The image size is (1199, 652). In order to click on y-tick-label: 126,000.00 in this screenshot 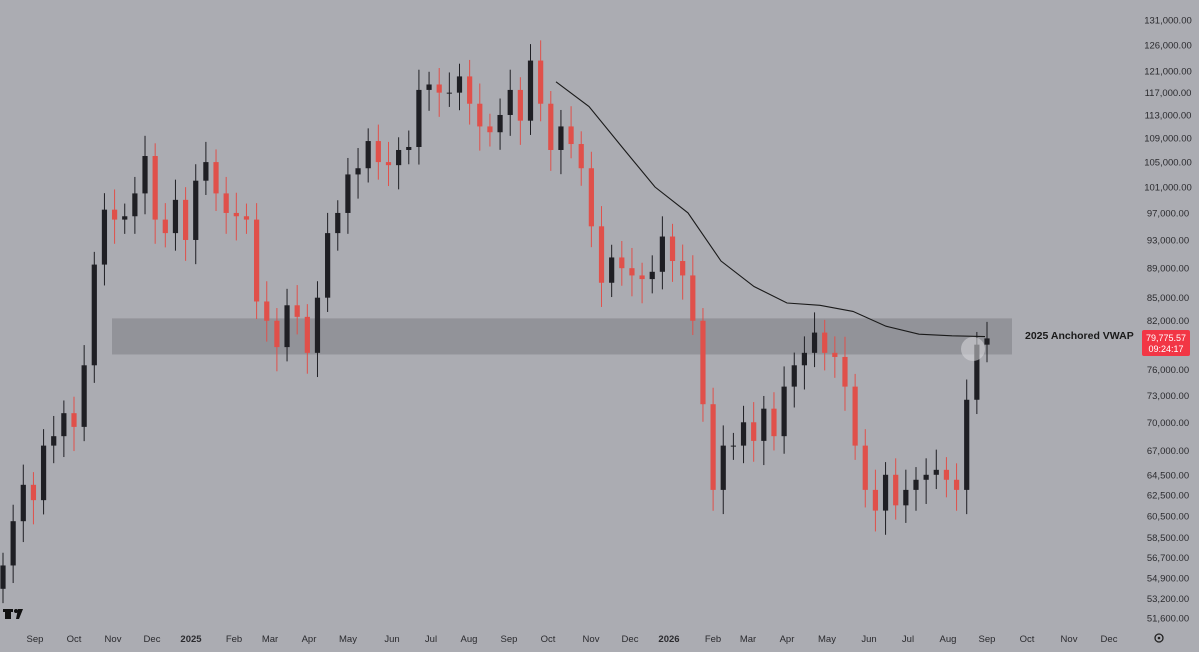, I will do `click(1168, 46)`.